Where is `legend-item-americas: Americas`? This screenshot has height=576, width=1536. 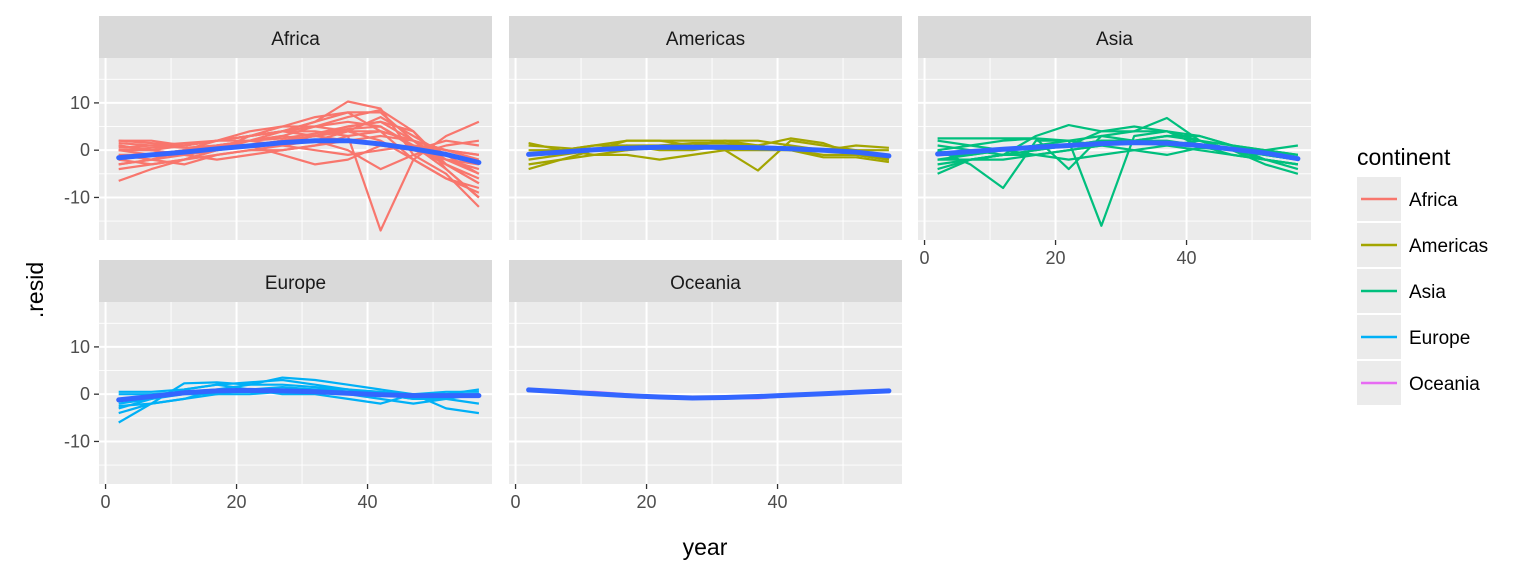 legend-item-americas: Americas is located at coordinates (1422, 245).